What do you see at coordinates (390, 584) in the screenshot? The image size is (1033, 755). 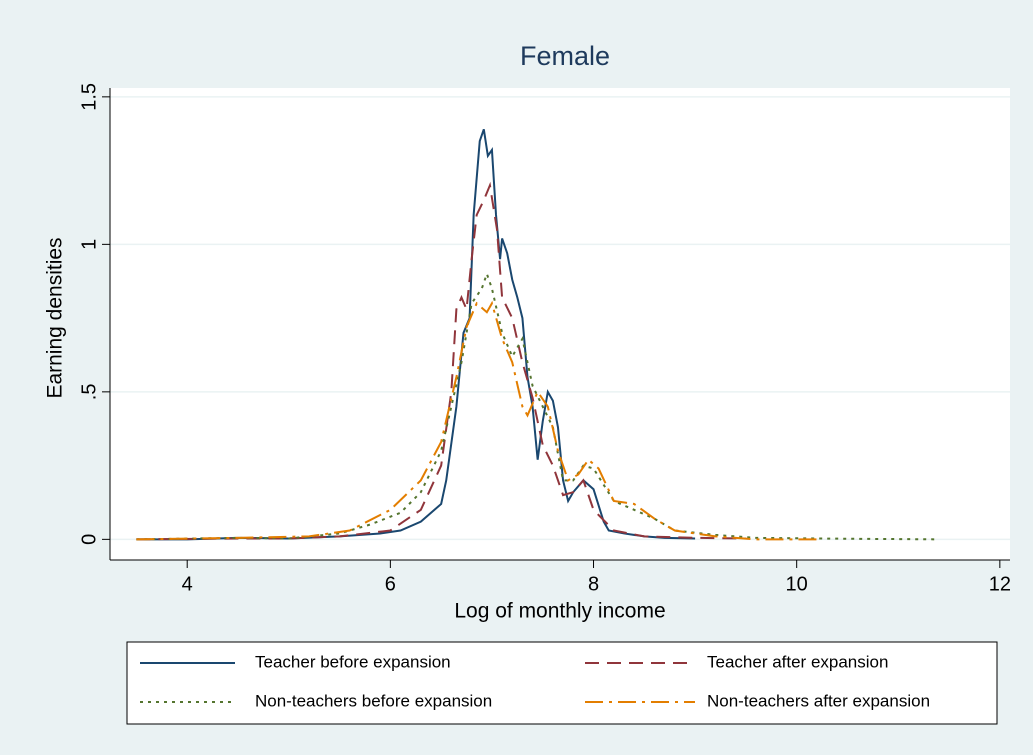 I see `x-tick-label: 6` at bounding box center [390, 584].